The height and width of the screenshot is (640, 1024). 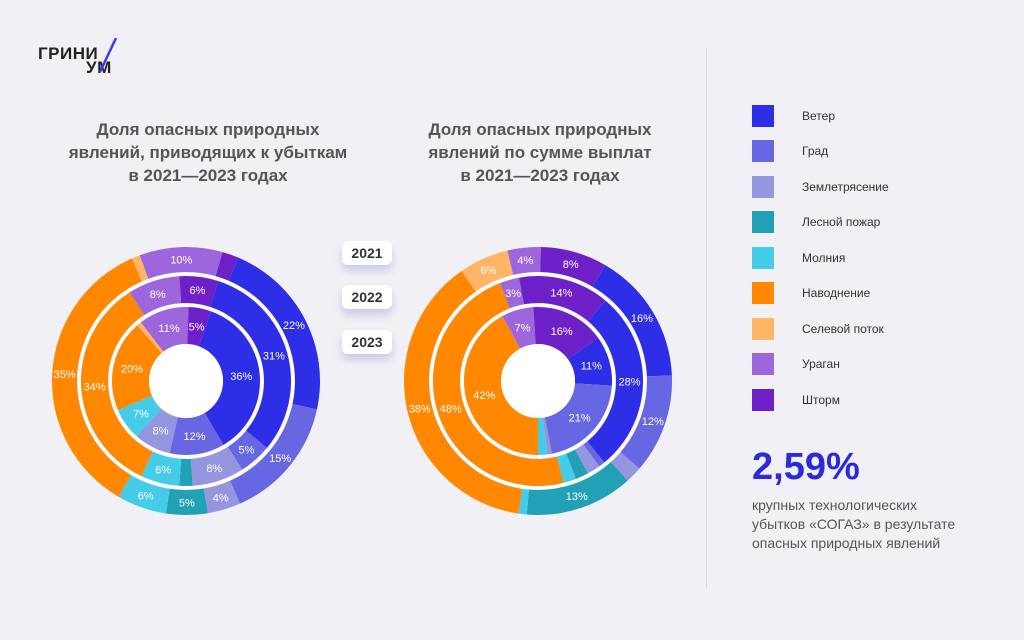 I want to click on legend-item: Град, so click(x=820, y=152).